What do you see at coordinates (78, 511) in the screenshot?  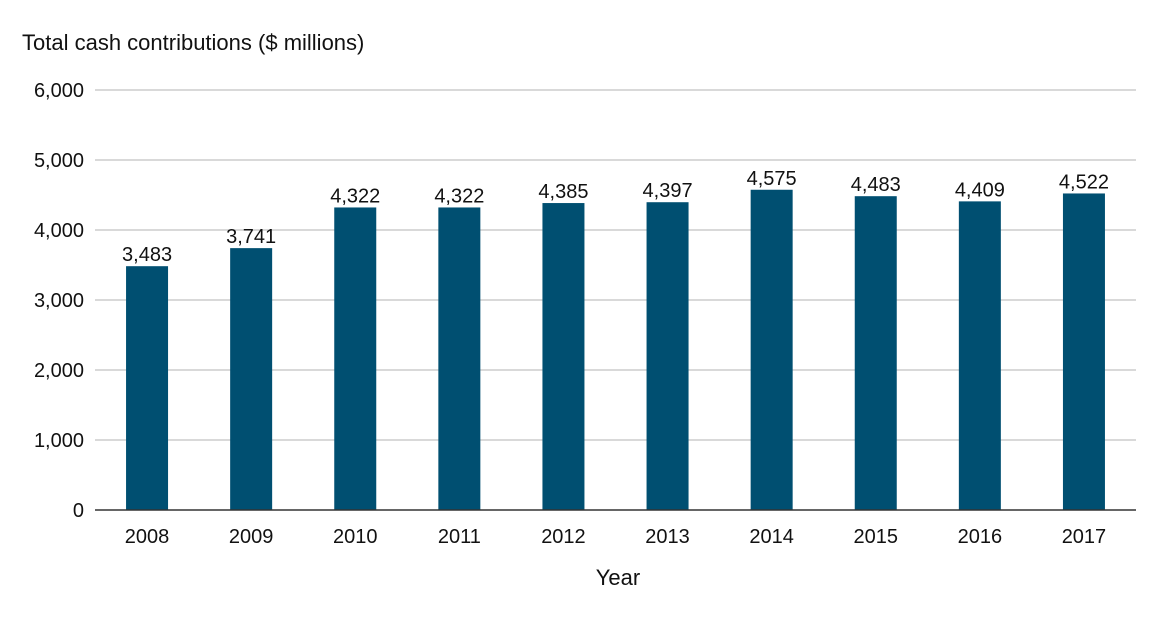 I see `y-tick-label: 0` at bounding box center [78, 511].